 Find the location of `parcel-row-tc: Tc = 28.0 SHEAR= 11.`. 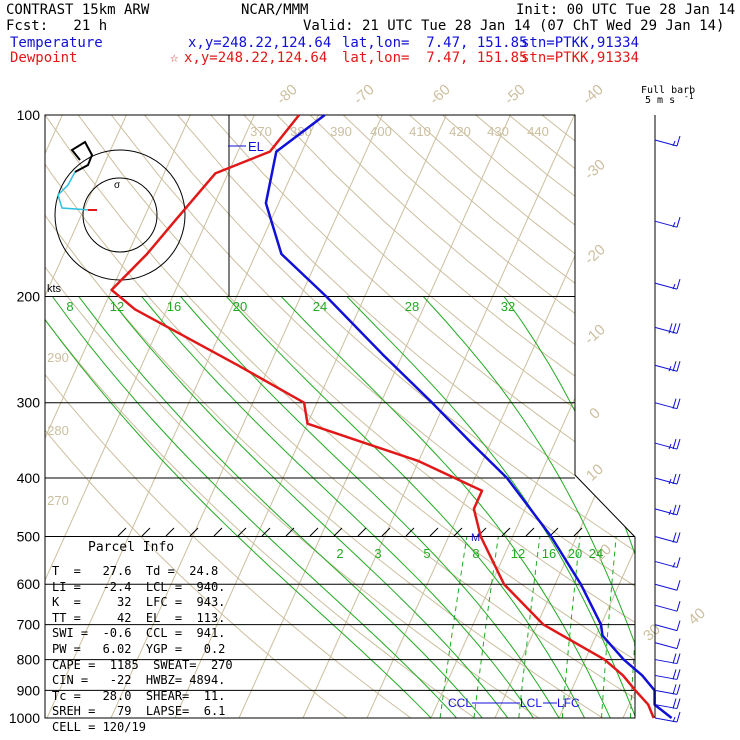

parcel-row-tc: Tc = 28.0 SHEAR= 11. is located at coordinates (139, 695).